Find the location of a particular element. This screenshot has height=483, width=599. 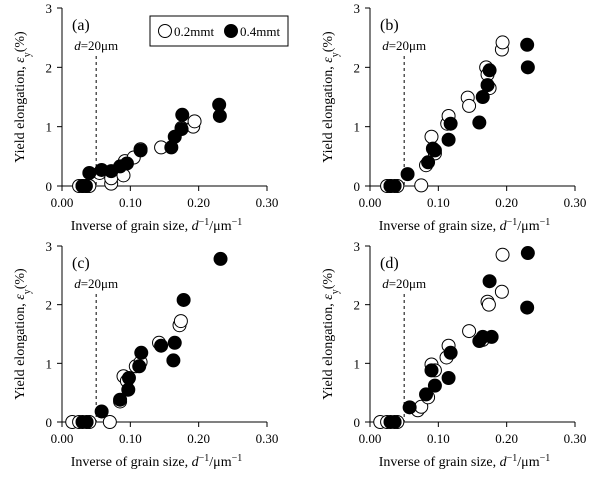

panel-d-y-tick-label: 2 is located at coordinates (357, 305).